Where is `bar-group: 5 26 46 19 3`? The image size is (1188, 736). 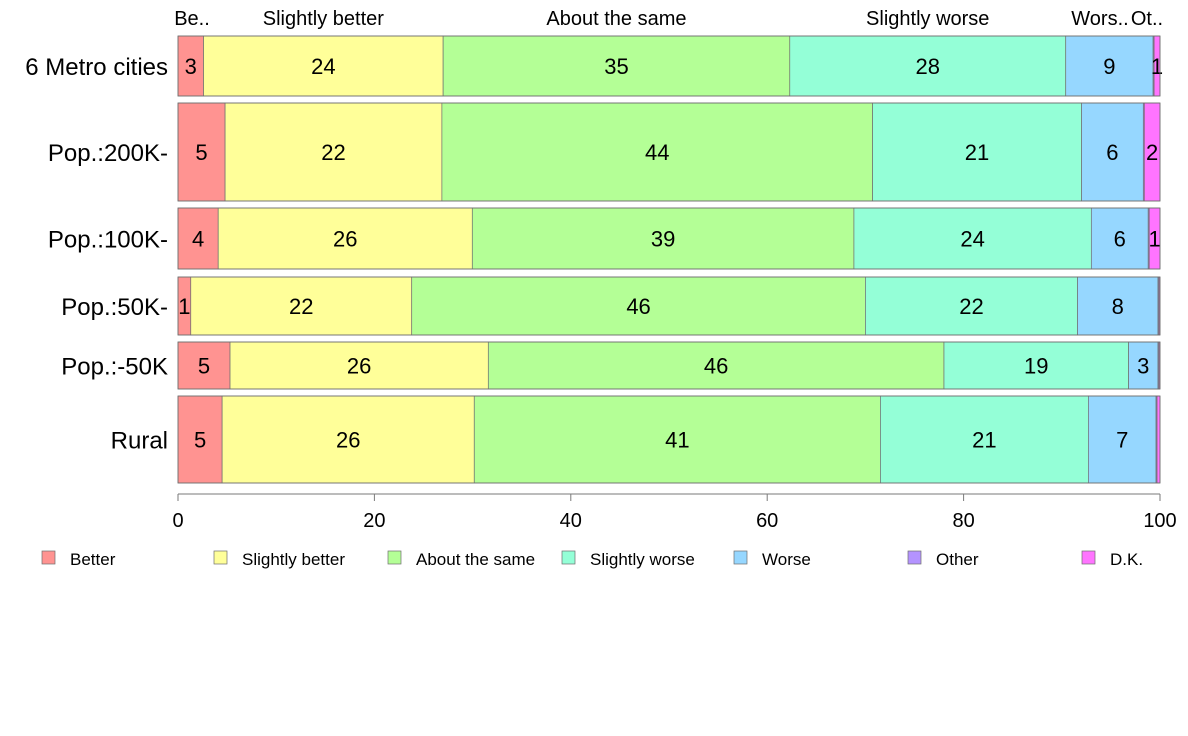 bar-group: 5 26 46 19 3 is located at coordinates (669, 365).